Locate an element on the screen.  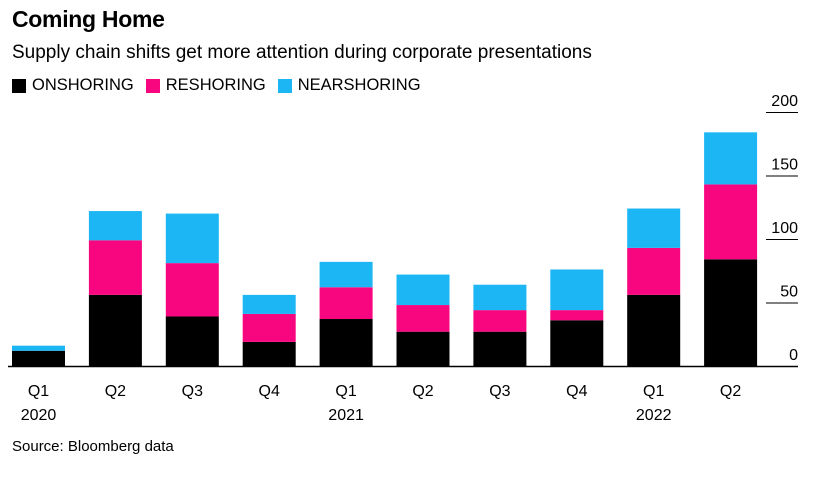
legend-item-nearshoring: NEARSHORING is located at coordinates (349, 85).